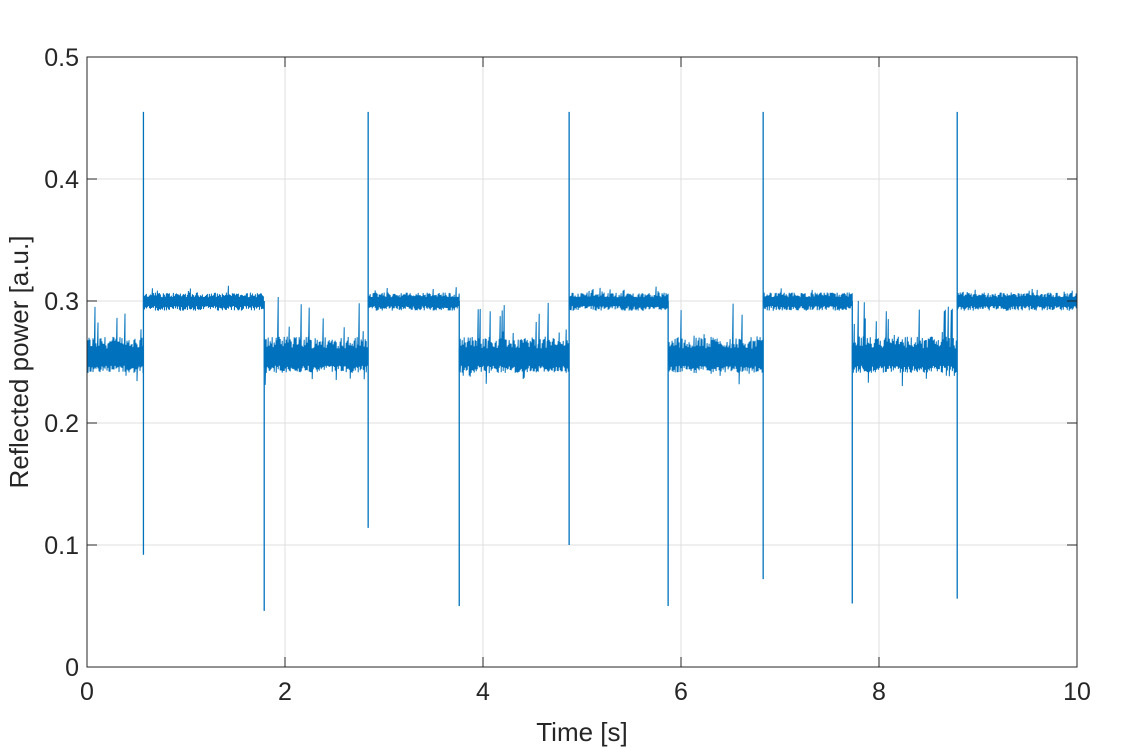 Image resolution: width=1123 pixels, height=749 pixels. Describe the element at coordinates (61, 180) in the screenshot. I see `y-tick-label: 0.4` at that location.